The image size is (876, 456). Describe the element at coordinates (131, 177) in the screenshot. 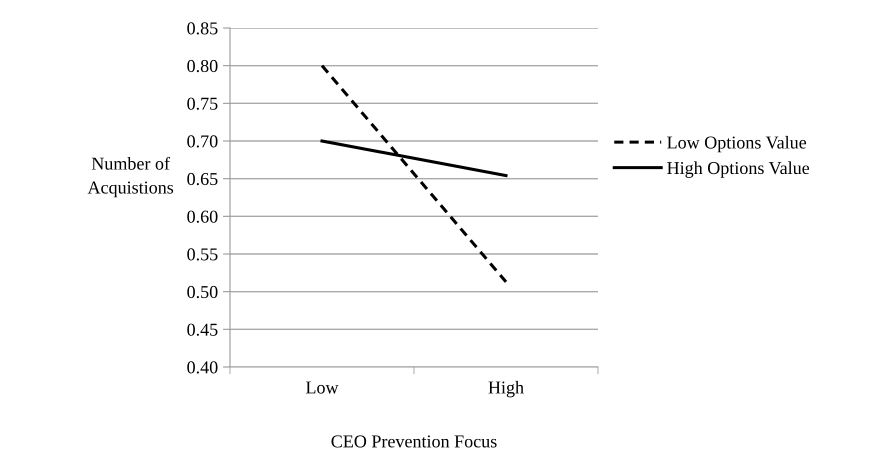

I see `y-axis-title: Number of Acquistions` at that location.